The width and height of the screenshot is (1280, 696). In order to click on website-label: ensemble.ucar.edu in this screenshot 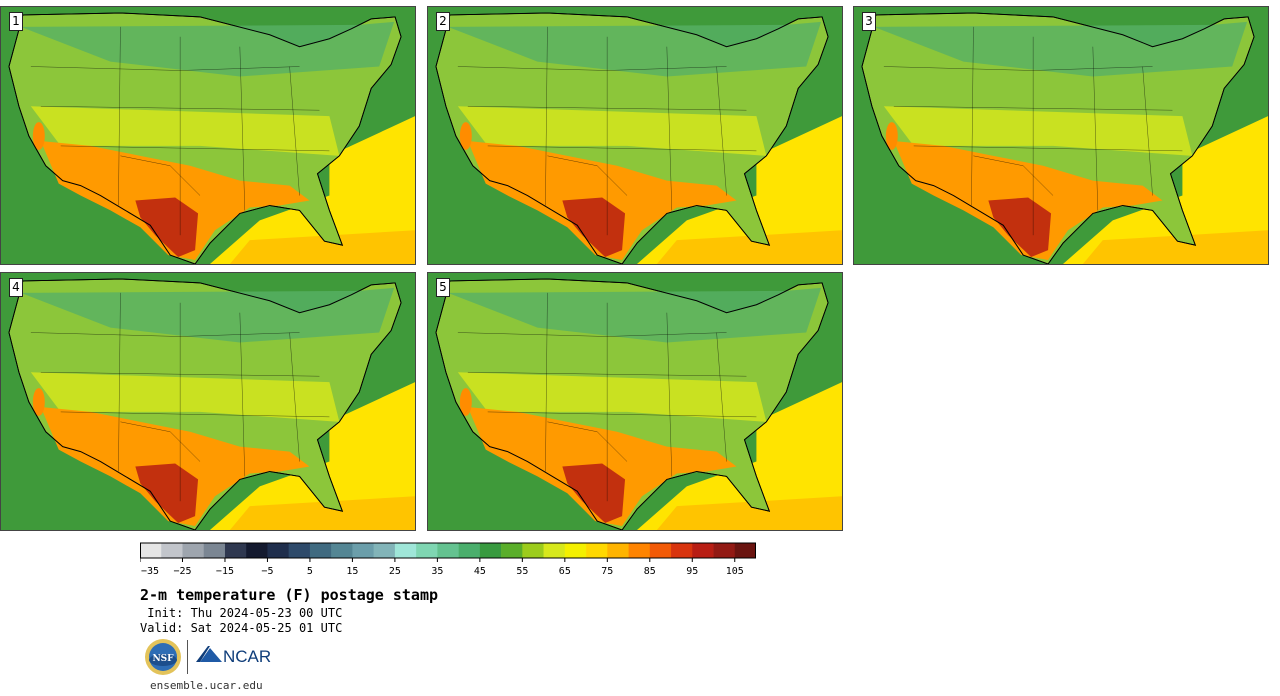, I will do `click(206, 685)`.